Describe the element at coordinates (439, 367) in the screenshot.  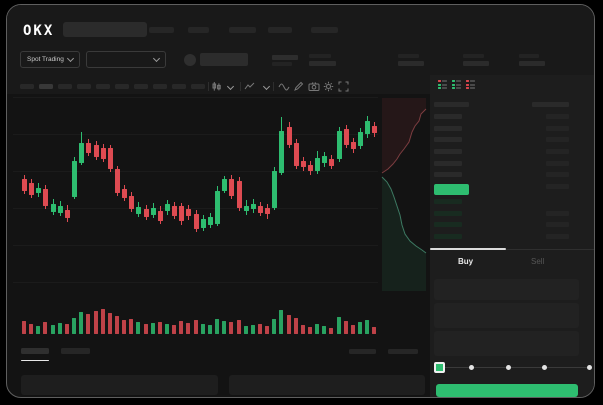
I see `amount-slider-handle` at that location.